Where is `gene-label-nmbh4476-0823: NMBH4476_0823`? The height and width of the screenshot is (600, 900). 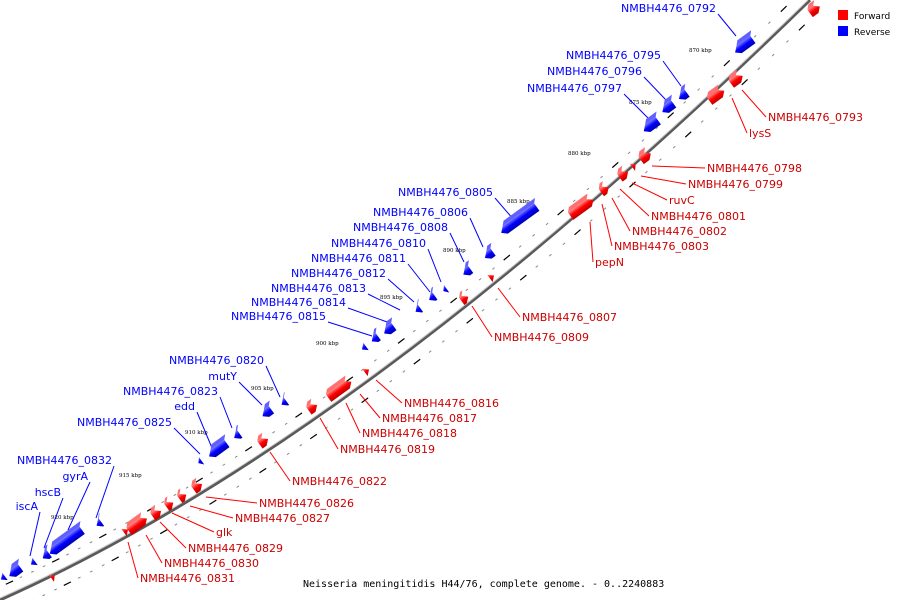
gene-label-nmbh4476-0823: NMBH4476_0823 is located at coordinates (170, 391).